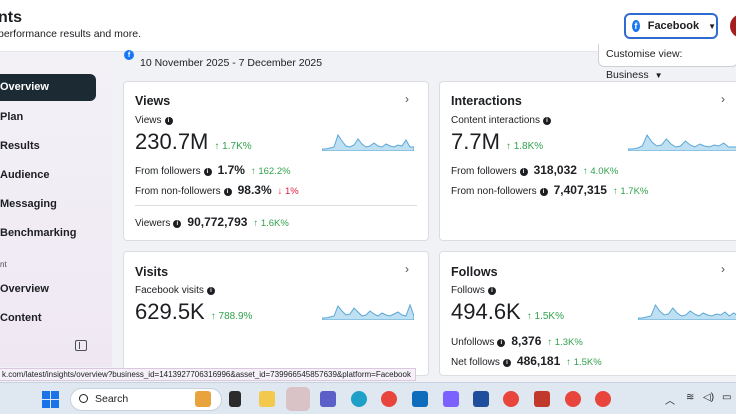 This screenshot has width=736, height=414. Describe the element at coordinates (473, 290) in the screenshot. I see `metric-label: Follows i` at that location.